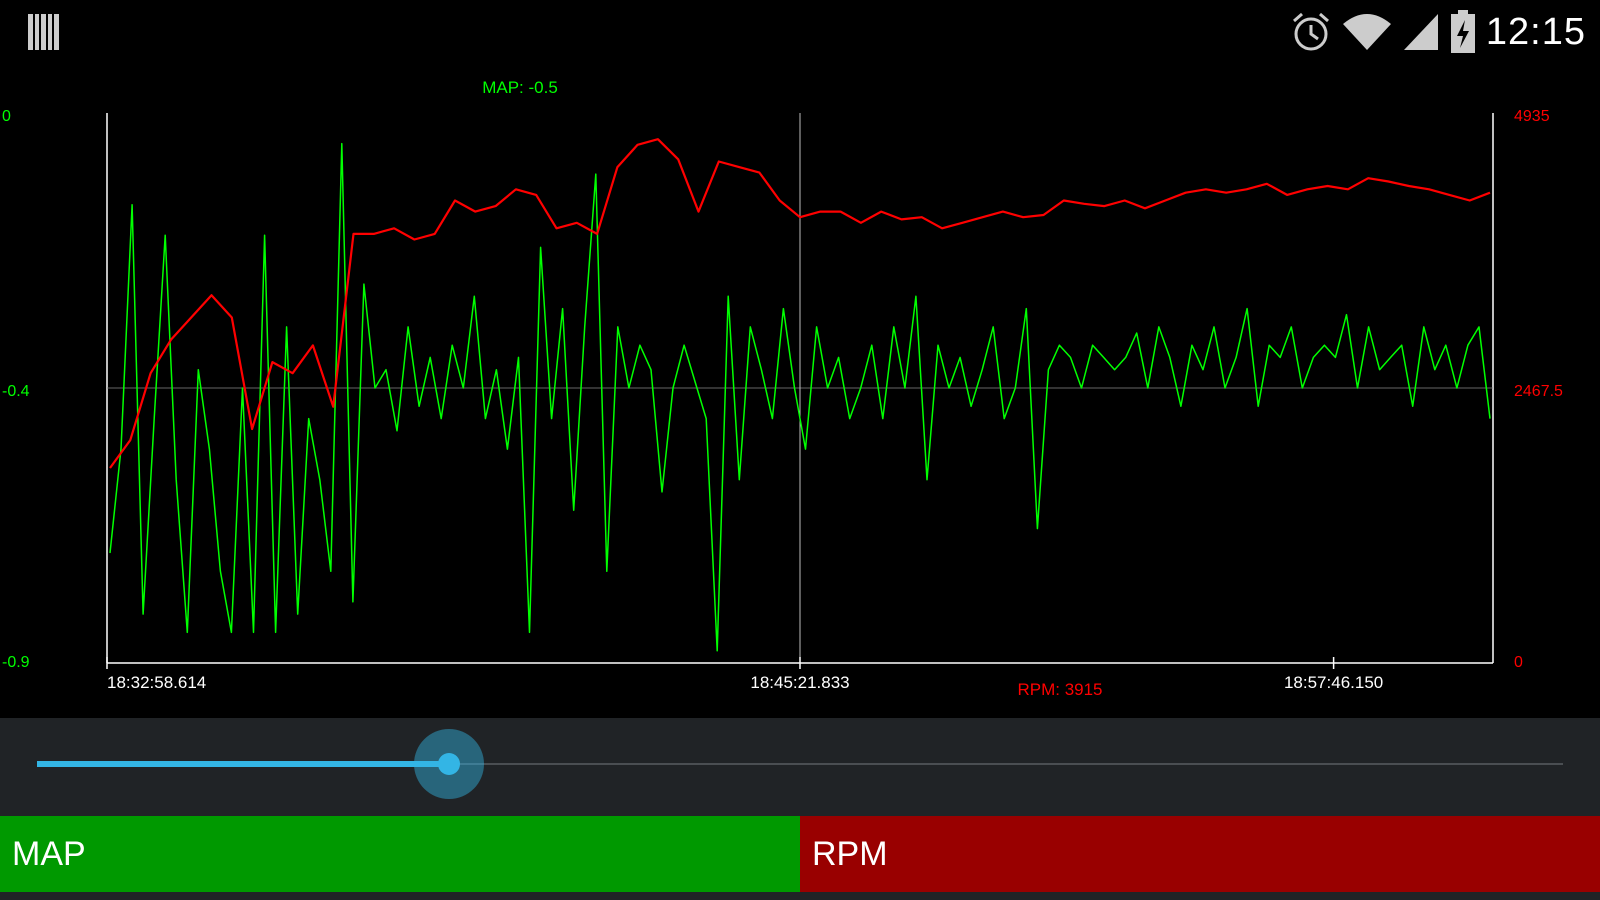 This screenshot has width=1600, height=900. What do you see at coordinates (1310, 31) in the screenshot?
I see `alarm-icon` at bounding box center [1310, 31].